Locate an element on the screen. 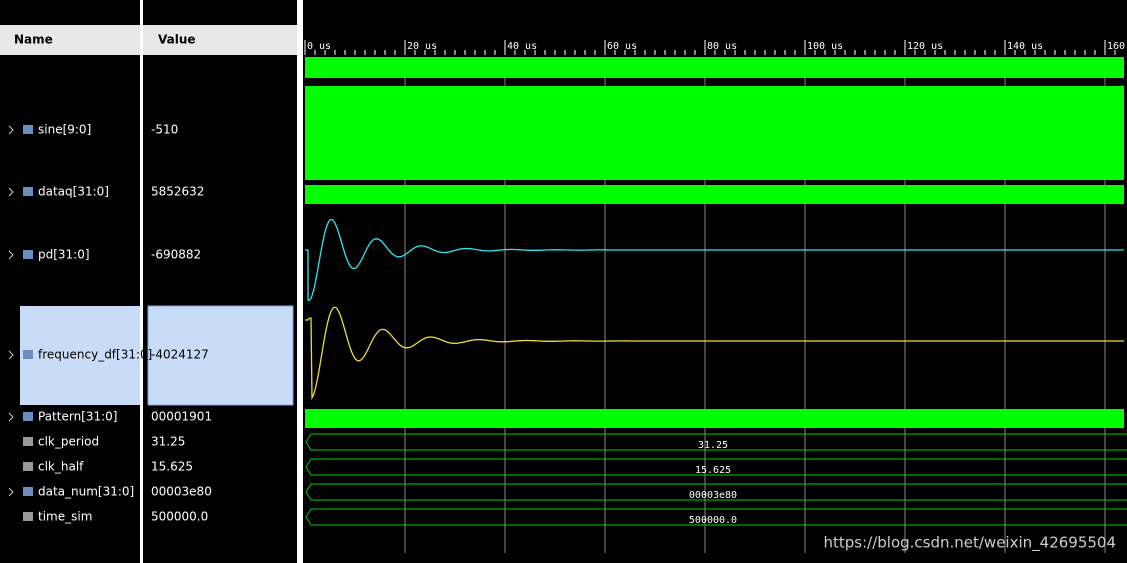 The width and height of the screenshot is (1127, 563). signal-value: 00003e80 is located at coordinates (181, 492).